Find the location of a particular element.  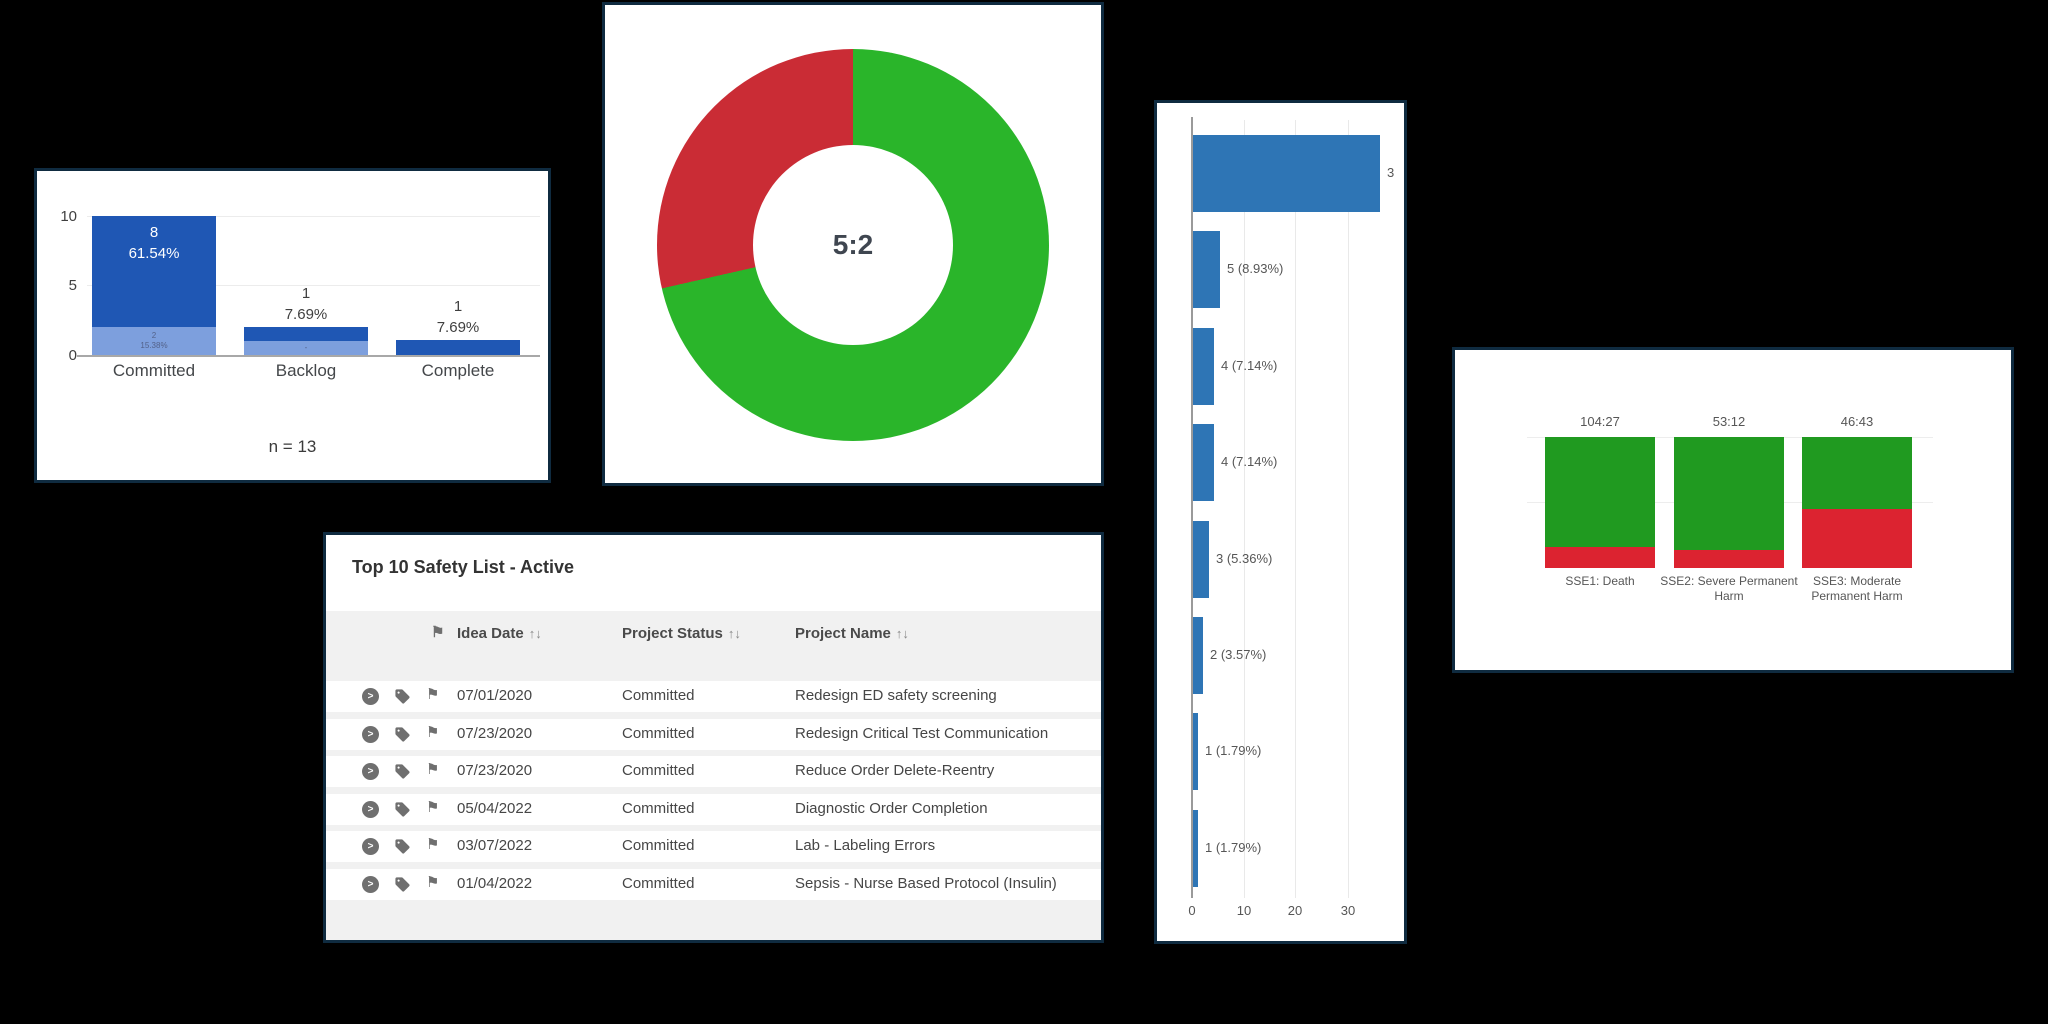

cell-project-name: Lab - Labeling Errors is located at coordinates (865, 845).